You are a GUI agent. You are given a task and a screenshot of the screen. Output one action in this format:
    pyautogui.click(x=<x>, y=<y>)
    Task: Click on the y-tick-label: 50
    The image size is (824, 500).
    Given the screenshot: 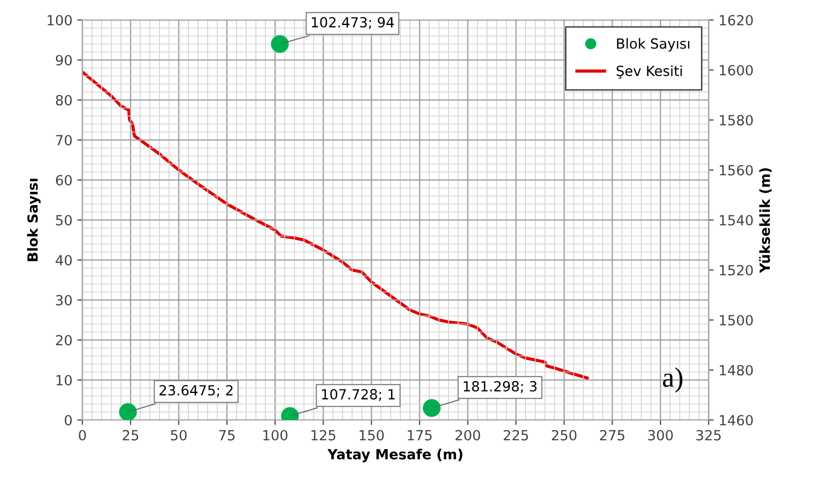 What is the action you would take?
    pyautogui.click(x=64, y=220)
    